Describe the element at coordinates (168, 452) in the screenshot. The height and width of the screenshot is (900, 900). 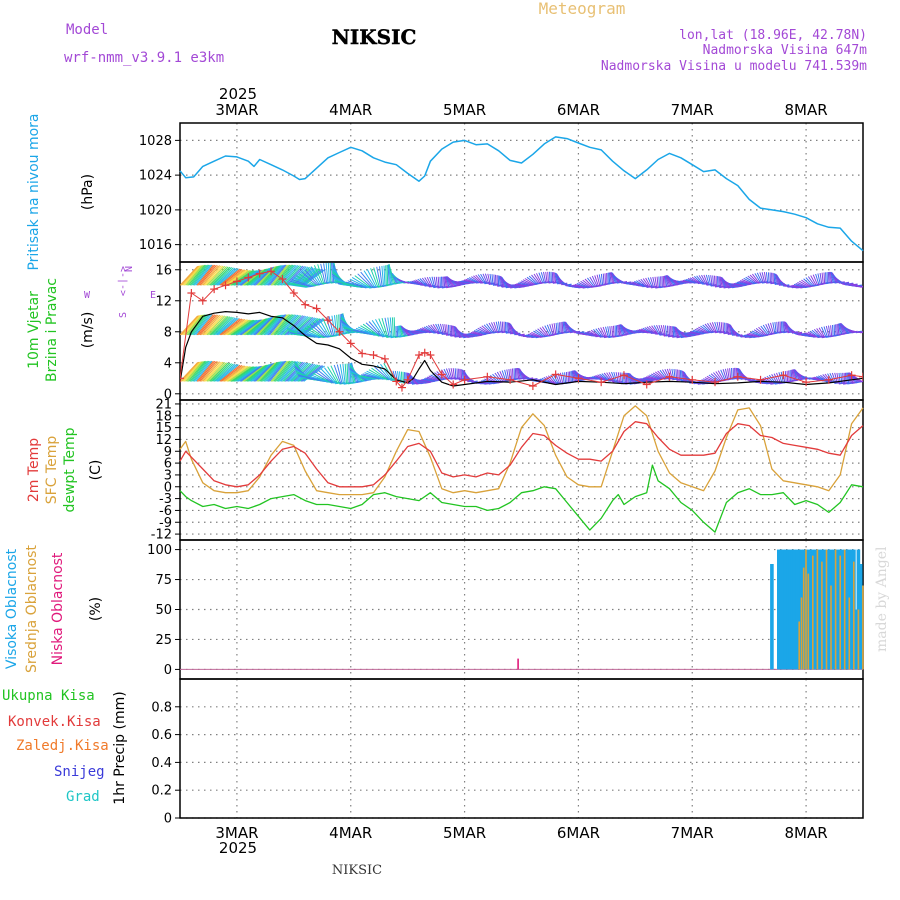
I see `y-tick-label: 9` at that location.